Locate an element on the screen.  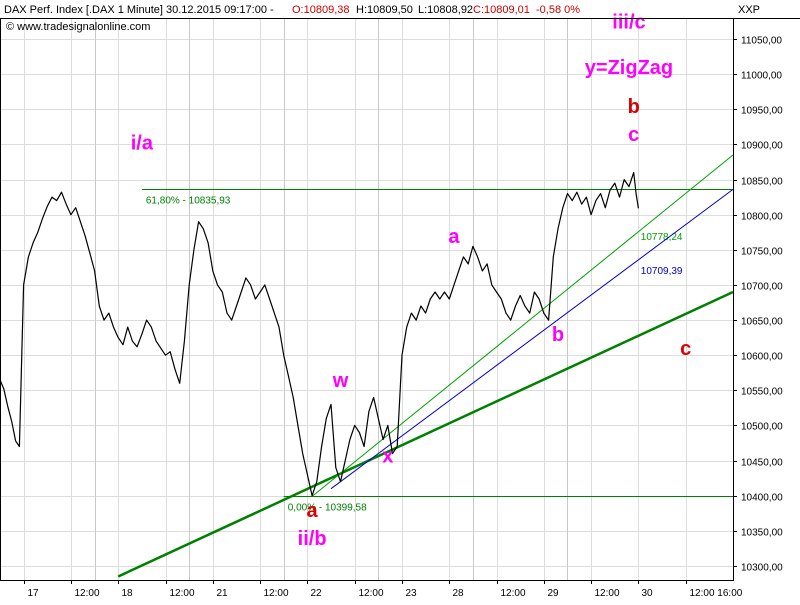
x-tick-label: 23 is located at coordinates (412, 593).